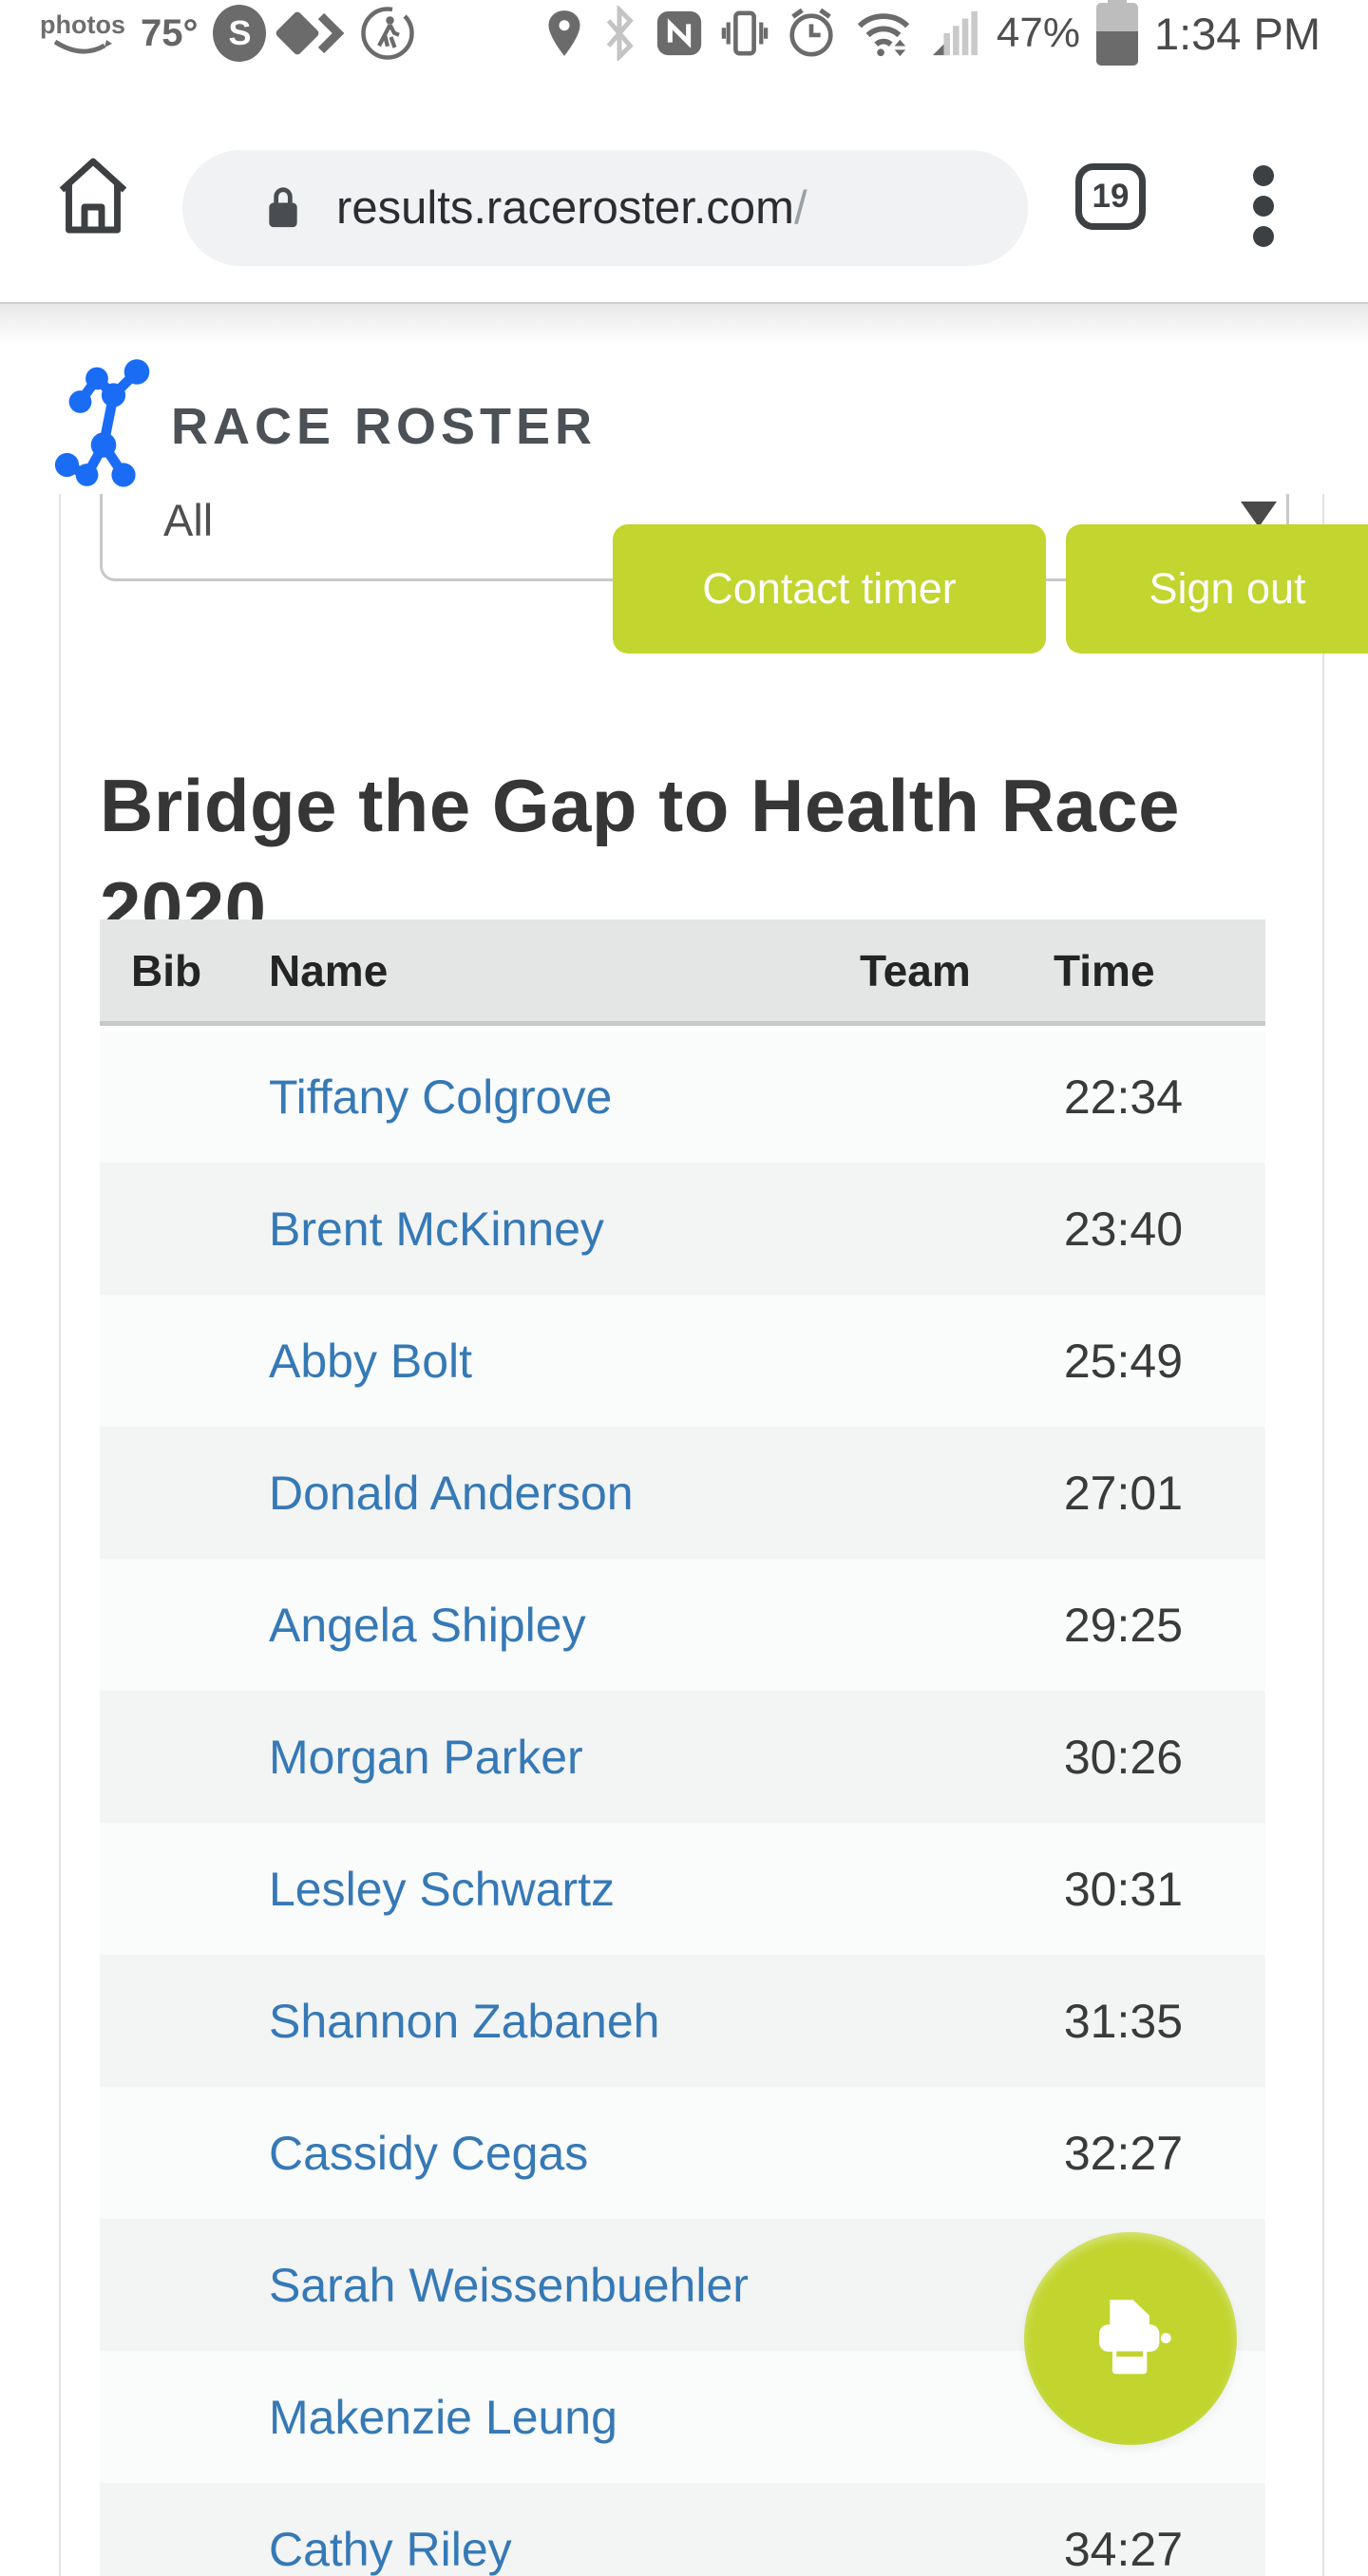 This screenshot has height=2576, width=1368. Describe the element at coordinates (384, 426) in the screenshot. I see `race-roster-logo-text: RACE ROSTER` at that location.